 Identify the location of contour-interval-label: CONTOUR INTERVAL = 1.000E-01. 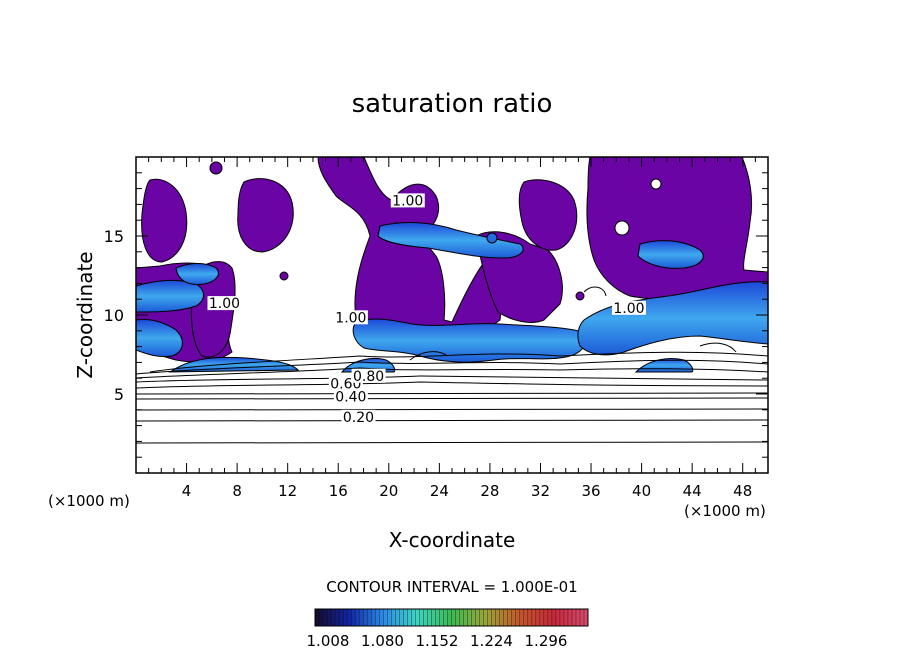
(451, 587).